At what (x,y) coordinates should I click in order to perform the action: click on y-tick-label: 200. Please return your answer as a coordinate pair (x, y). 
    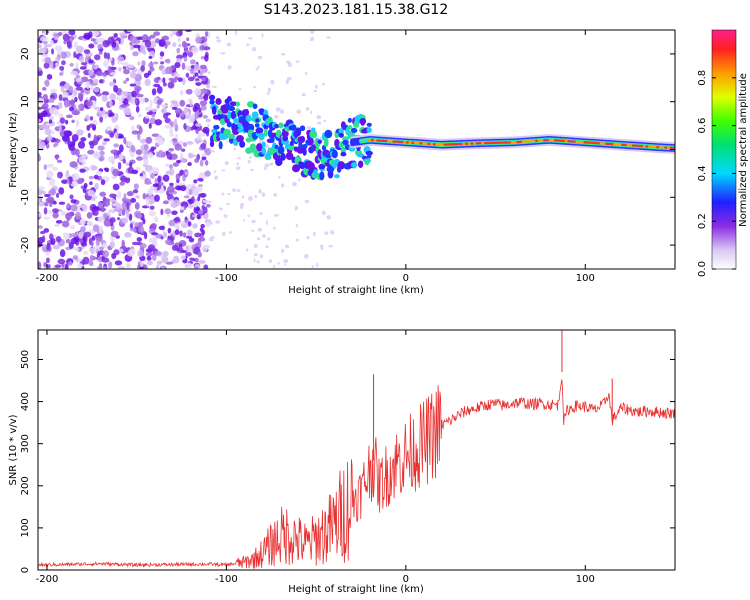
    Looking at the image, I should click on (25, 485).